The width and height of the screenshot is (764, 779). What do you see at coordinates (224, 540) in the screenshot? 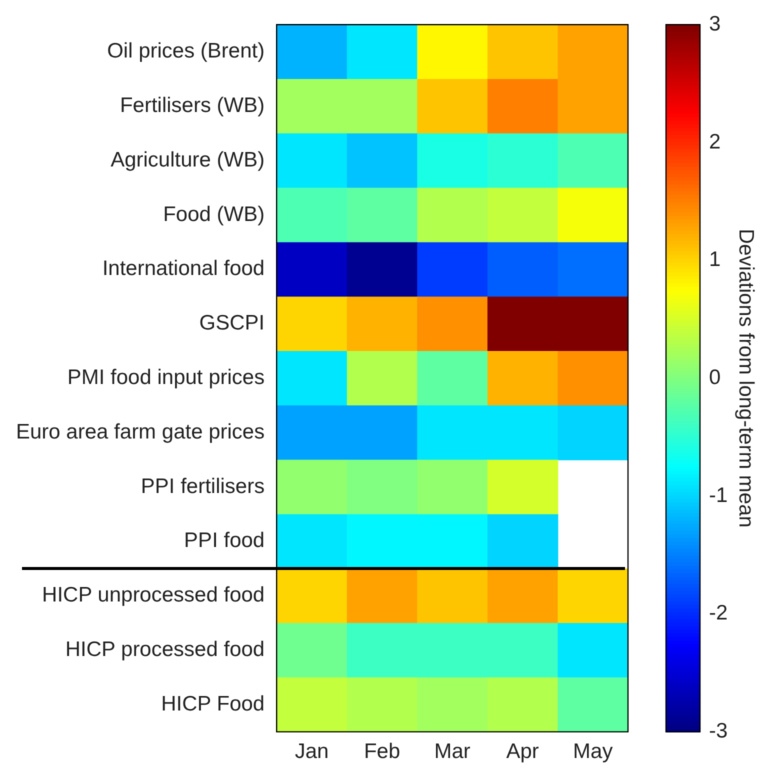
I see `y-tick-label: PPI food` at bounding box center [224, 540].